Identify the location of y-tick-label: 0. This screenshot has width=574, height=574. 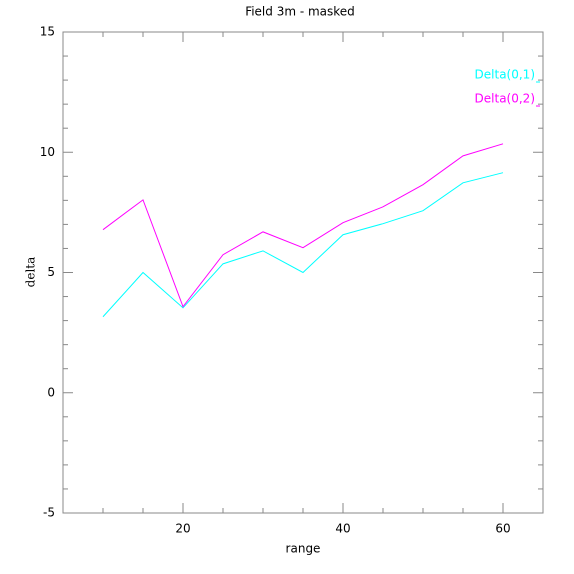
(51, 392).